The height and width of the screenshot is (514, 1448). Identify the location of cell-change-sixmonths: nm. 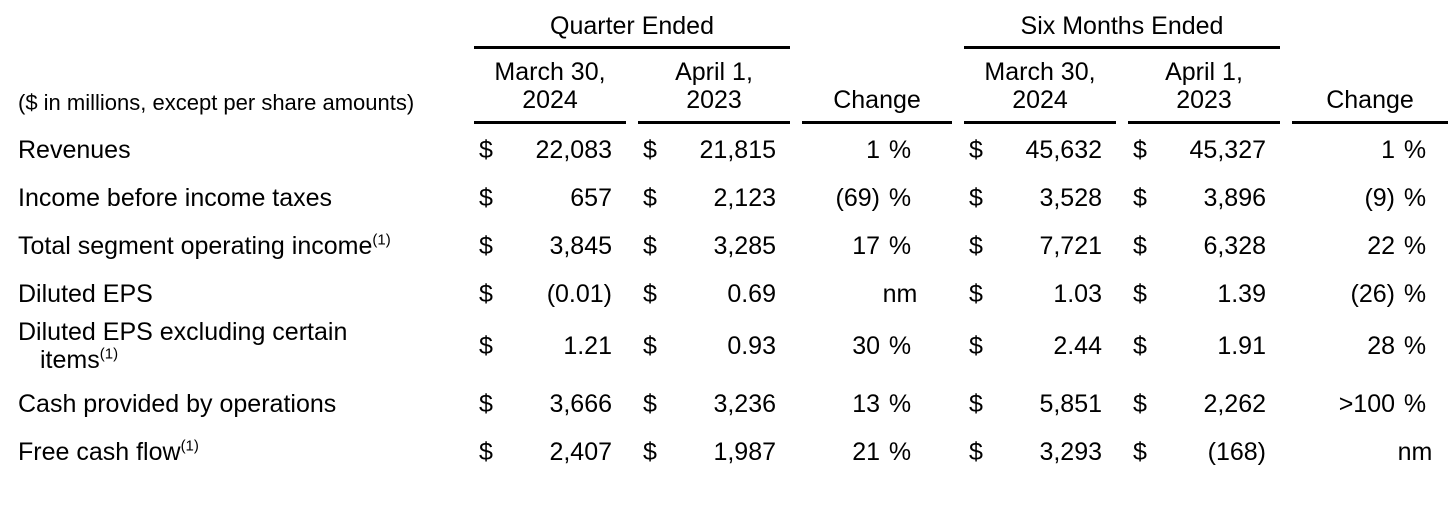
(1370, 452).